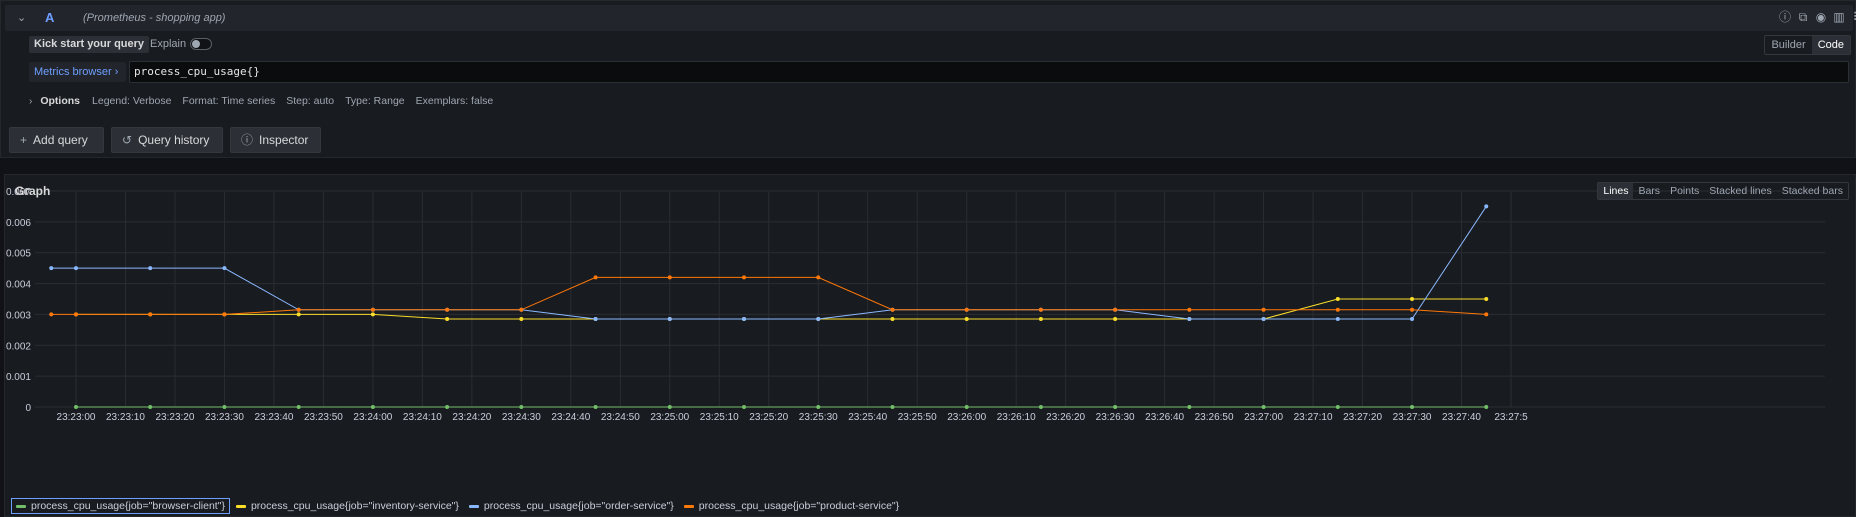 The width and height of the screenshot is (1856, 517). I want to click on query-ref-id: A, so click(50, 17).